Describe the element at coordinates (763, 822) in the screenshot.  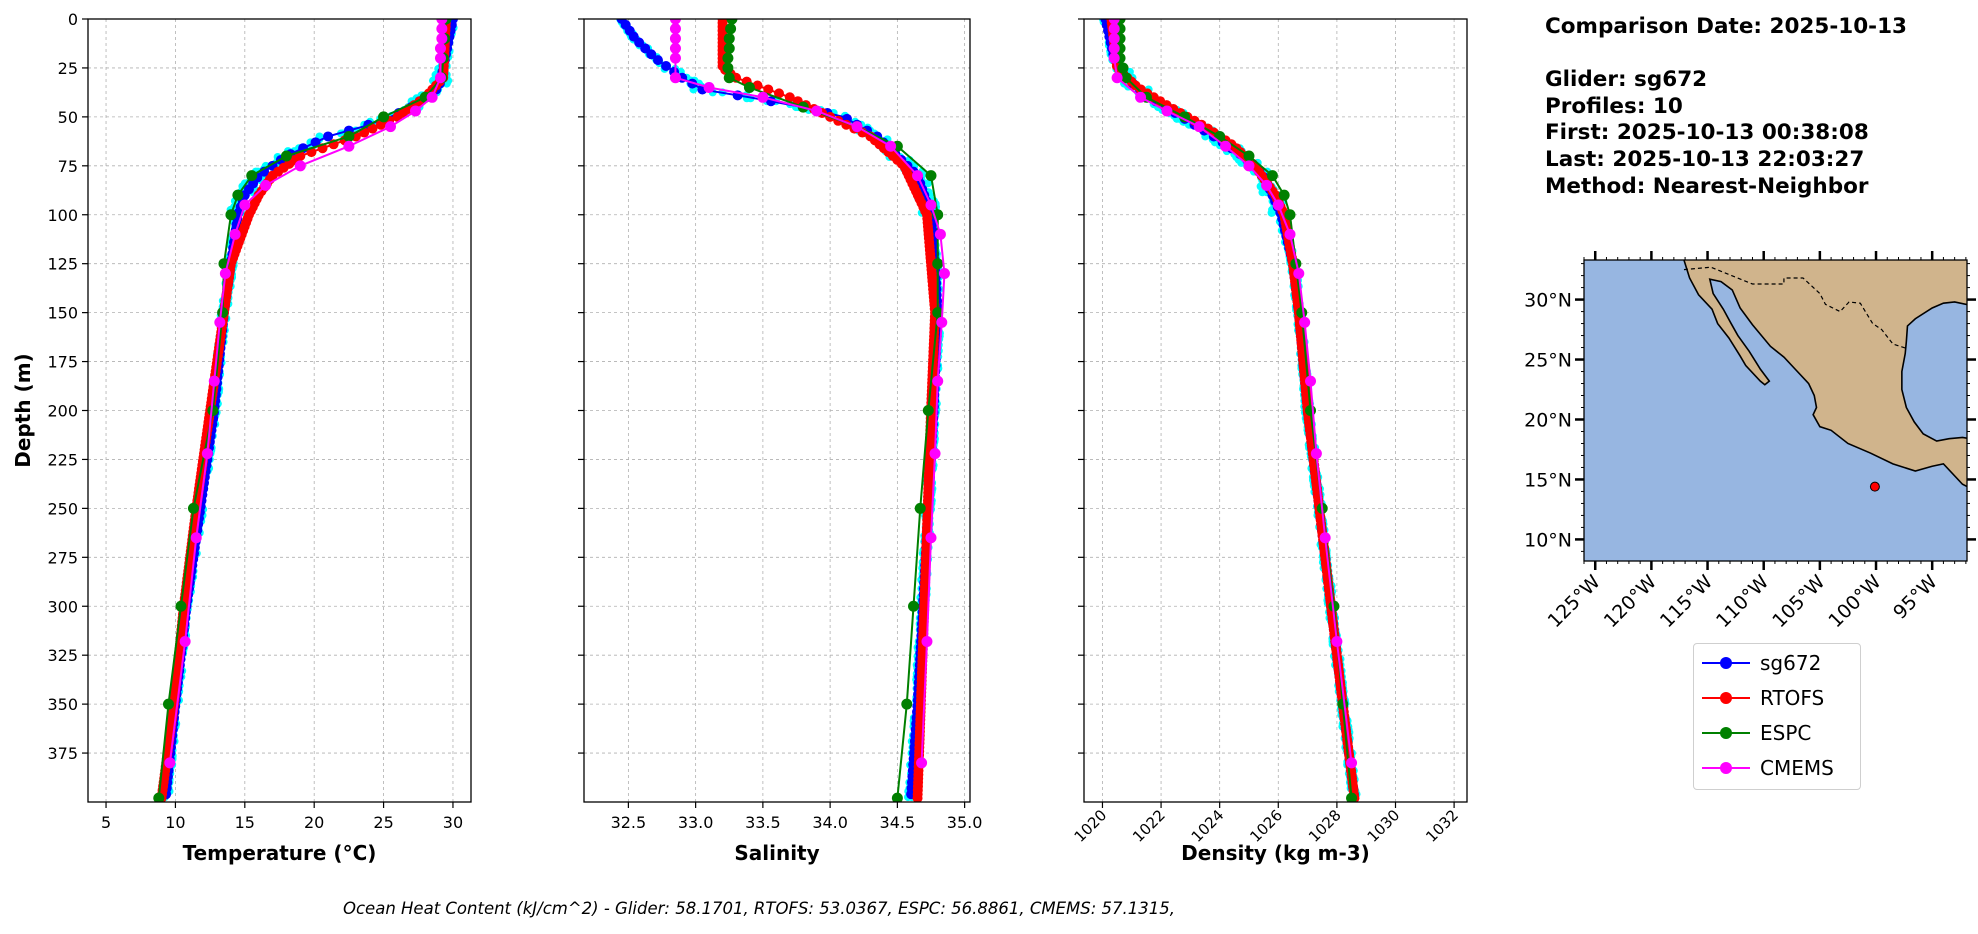
I see `x-tick-label: 33.5` at that location.